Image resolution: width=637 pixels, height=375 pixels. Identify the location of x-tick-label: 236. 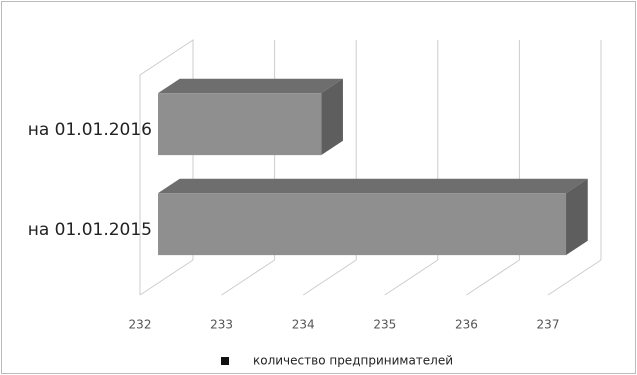
(466, 325).